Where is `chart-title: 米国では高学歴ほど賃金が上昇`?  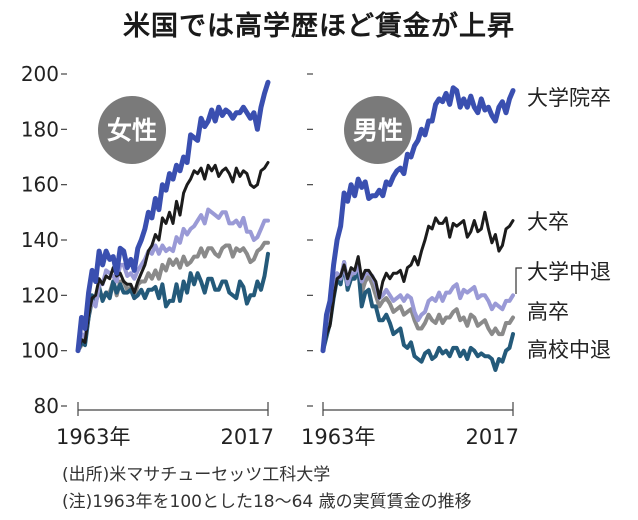
chart-title: 米国では高学歴ほど賃金が上昇 is located at coordinates (319, 26).